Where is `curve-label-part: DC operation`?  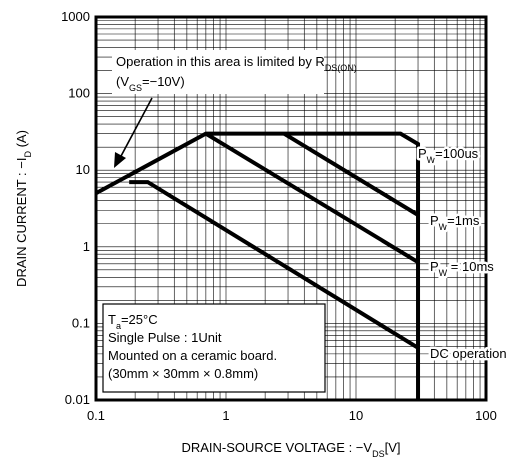 curve-label-part: DC operation is located at coordinates (468, 353).